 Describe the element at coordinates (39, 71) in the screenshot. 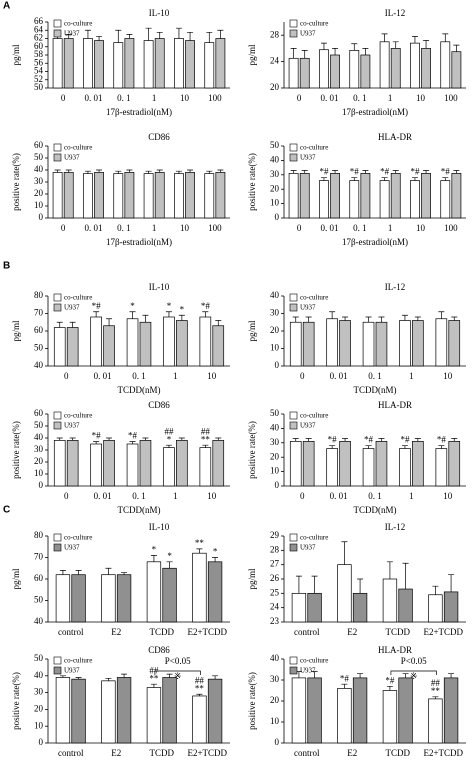

I see `y-tick-label: 54` at that location.